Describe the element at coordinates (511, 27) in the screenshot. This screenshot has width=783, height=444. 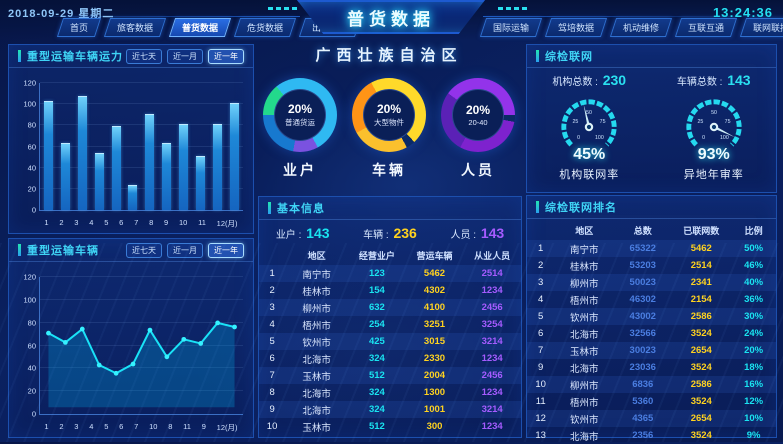
I see `tab-right-0: 国际运输` at that location.